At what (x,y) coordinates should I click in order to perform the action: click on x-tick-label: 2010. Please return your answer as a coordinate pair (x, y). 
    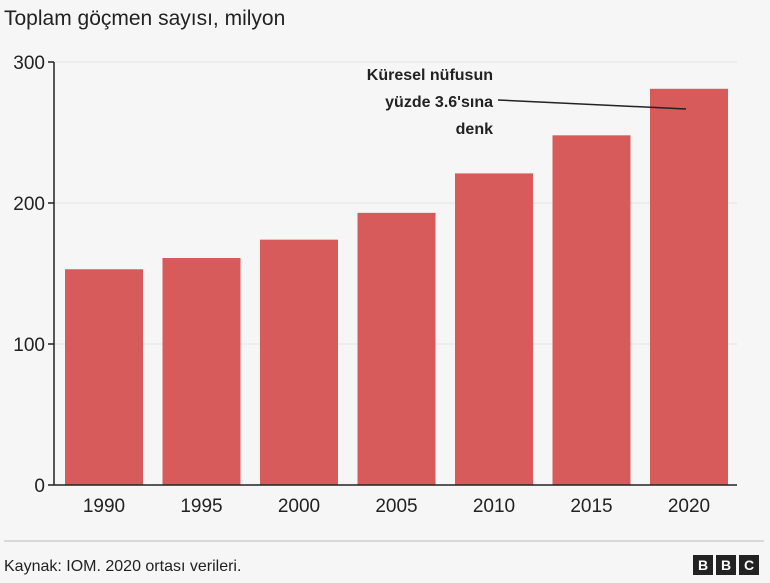
    Looking at the image, I should click on (494, 506).